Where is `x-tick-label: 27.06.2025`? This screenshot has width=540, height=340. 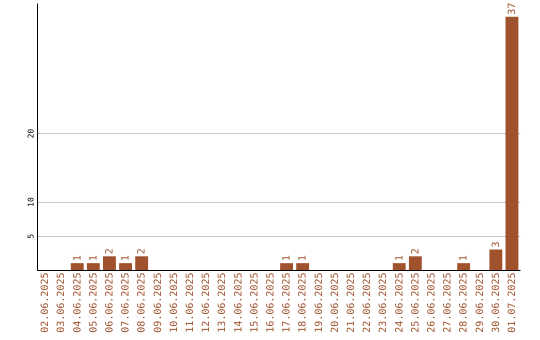
x-tick-label: 27.06.2025 is located at coordinates (448, 302).